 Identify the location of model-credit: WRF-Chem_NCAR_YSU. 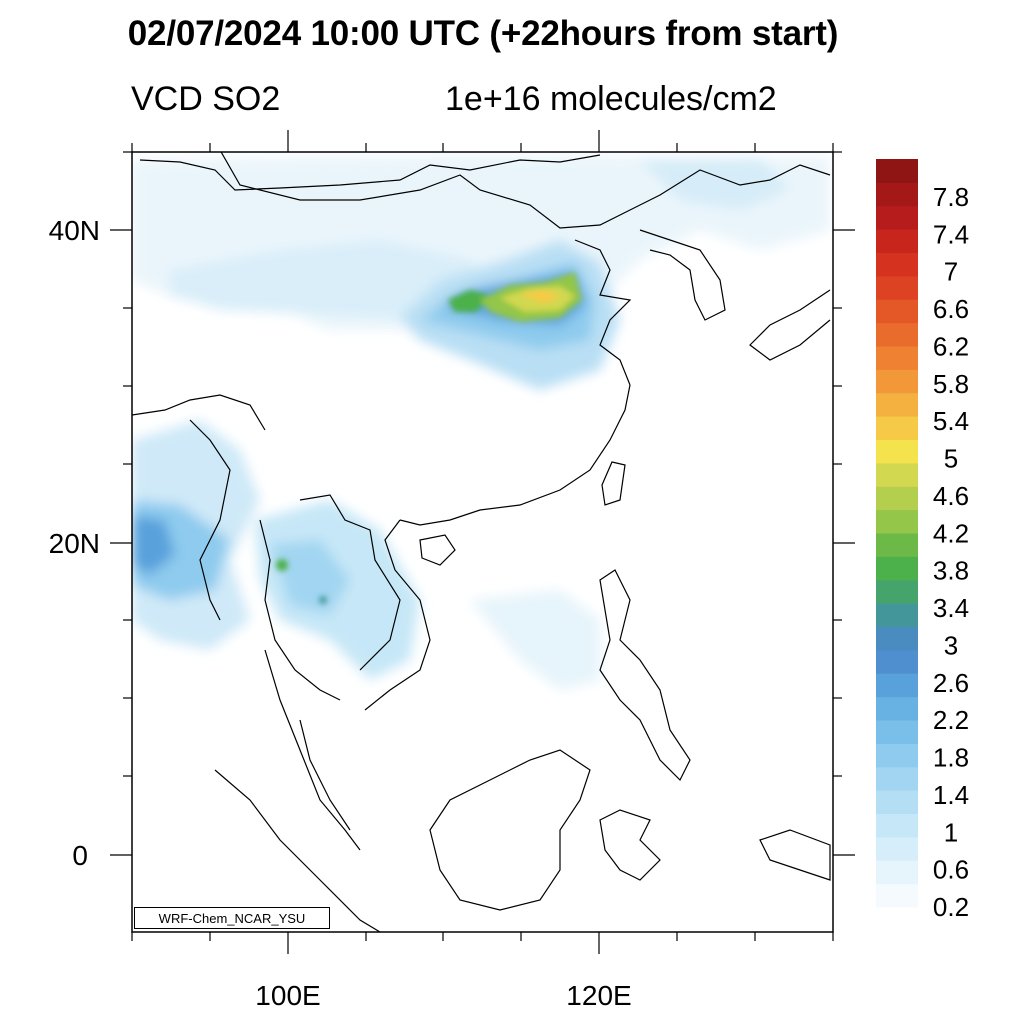
(232, 918).